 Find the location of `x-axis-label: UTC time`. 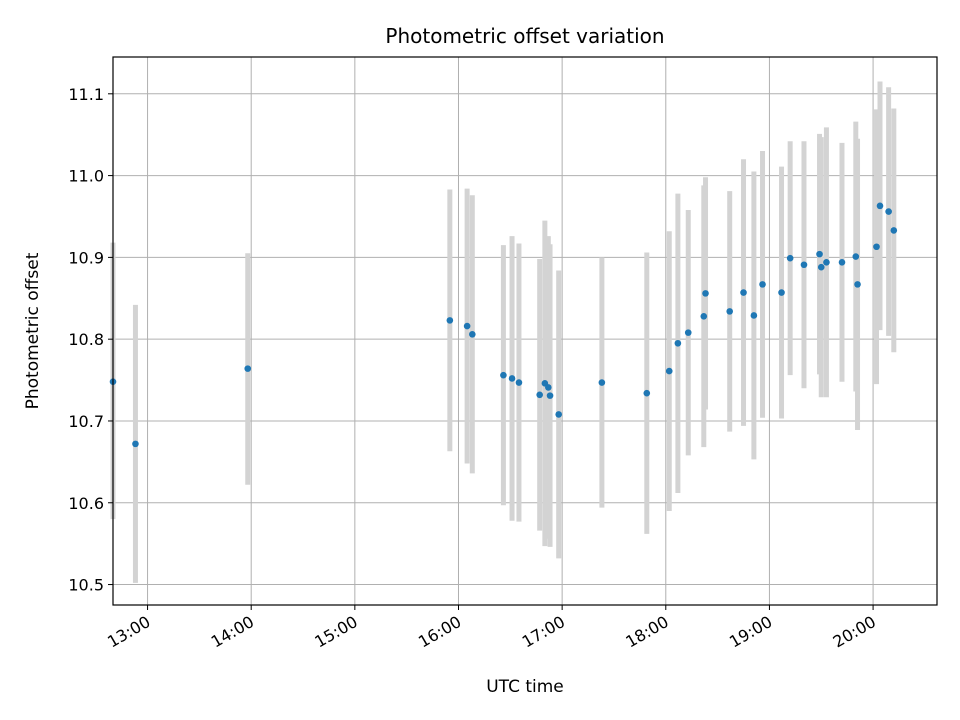

x-axis-label: UTC time is located at coordinates (525, 687).